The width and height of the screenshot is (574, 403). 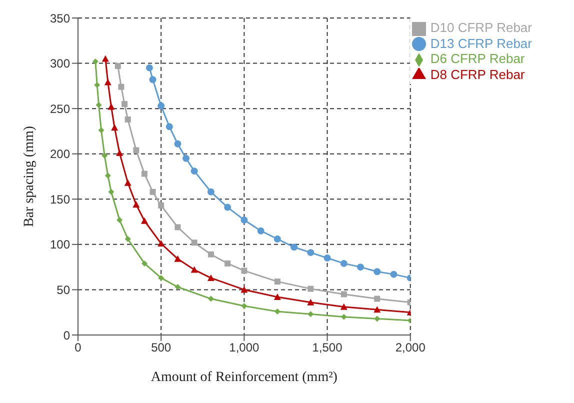 I want to click on y-tick-label: 350, so click(x=60, y=18).